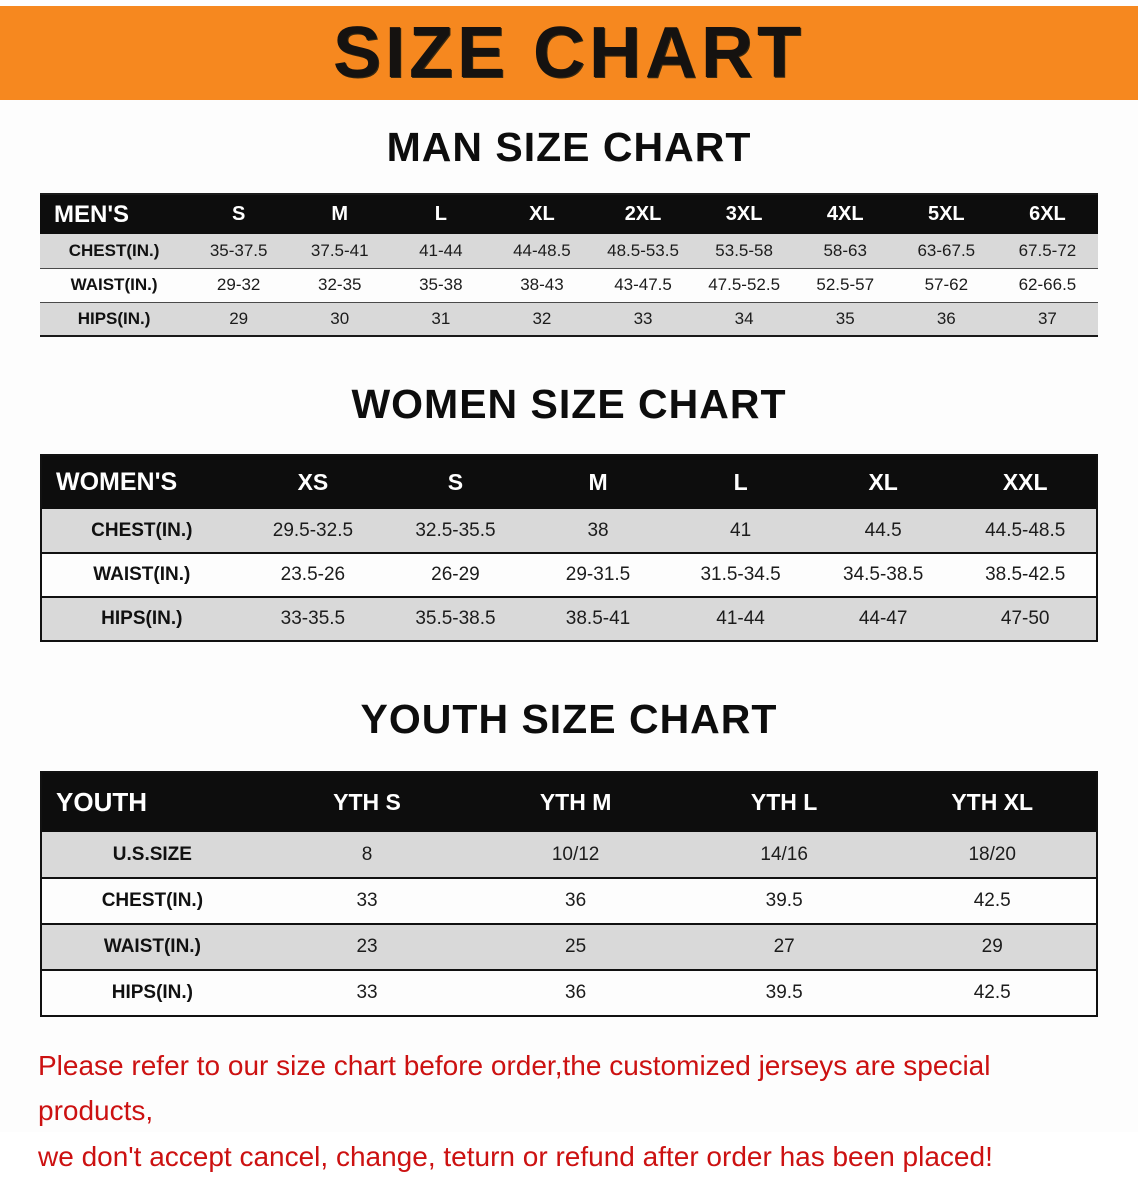 The width and height of the screenshot is (1138, 1179). Describe the element at coordinates (946, 251) in the screenshot. I see `size-value-cell: 63-67.5` at that location.